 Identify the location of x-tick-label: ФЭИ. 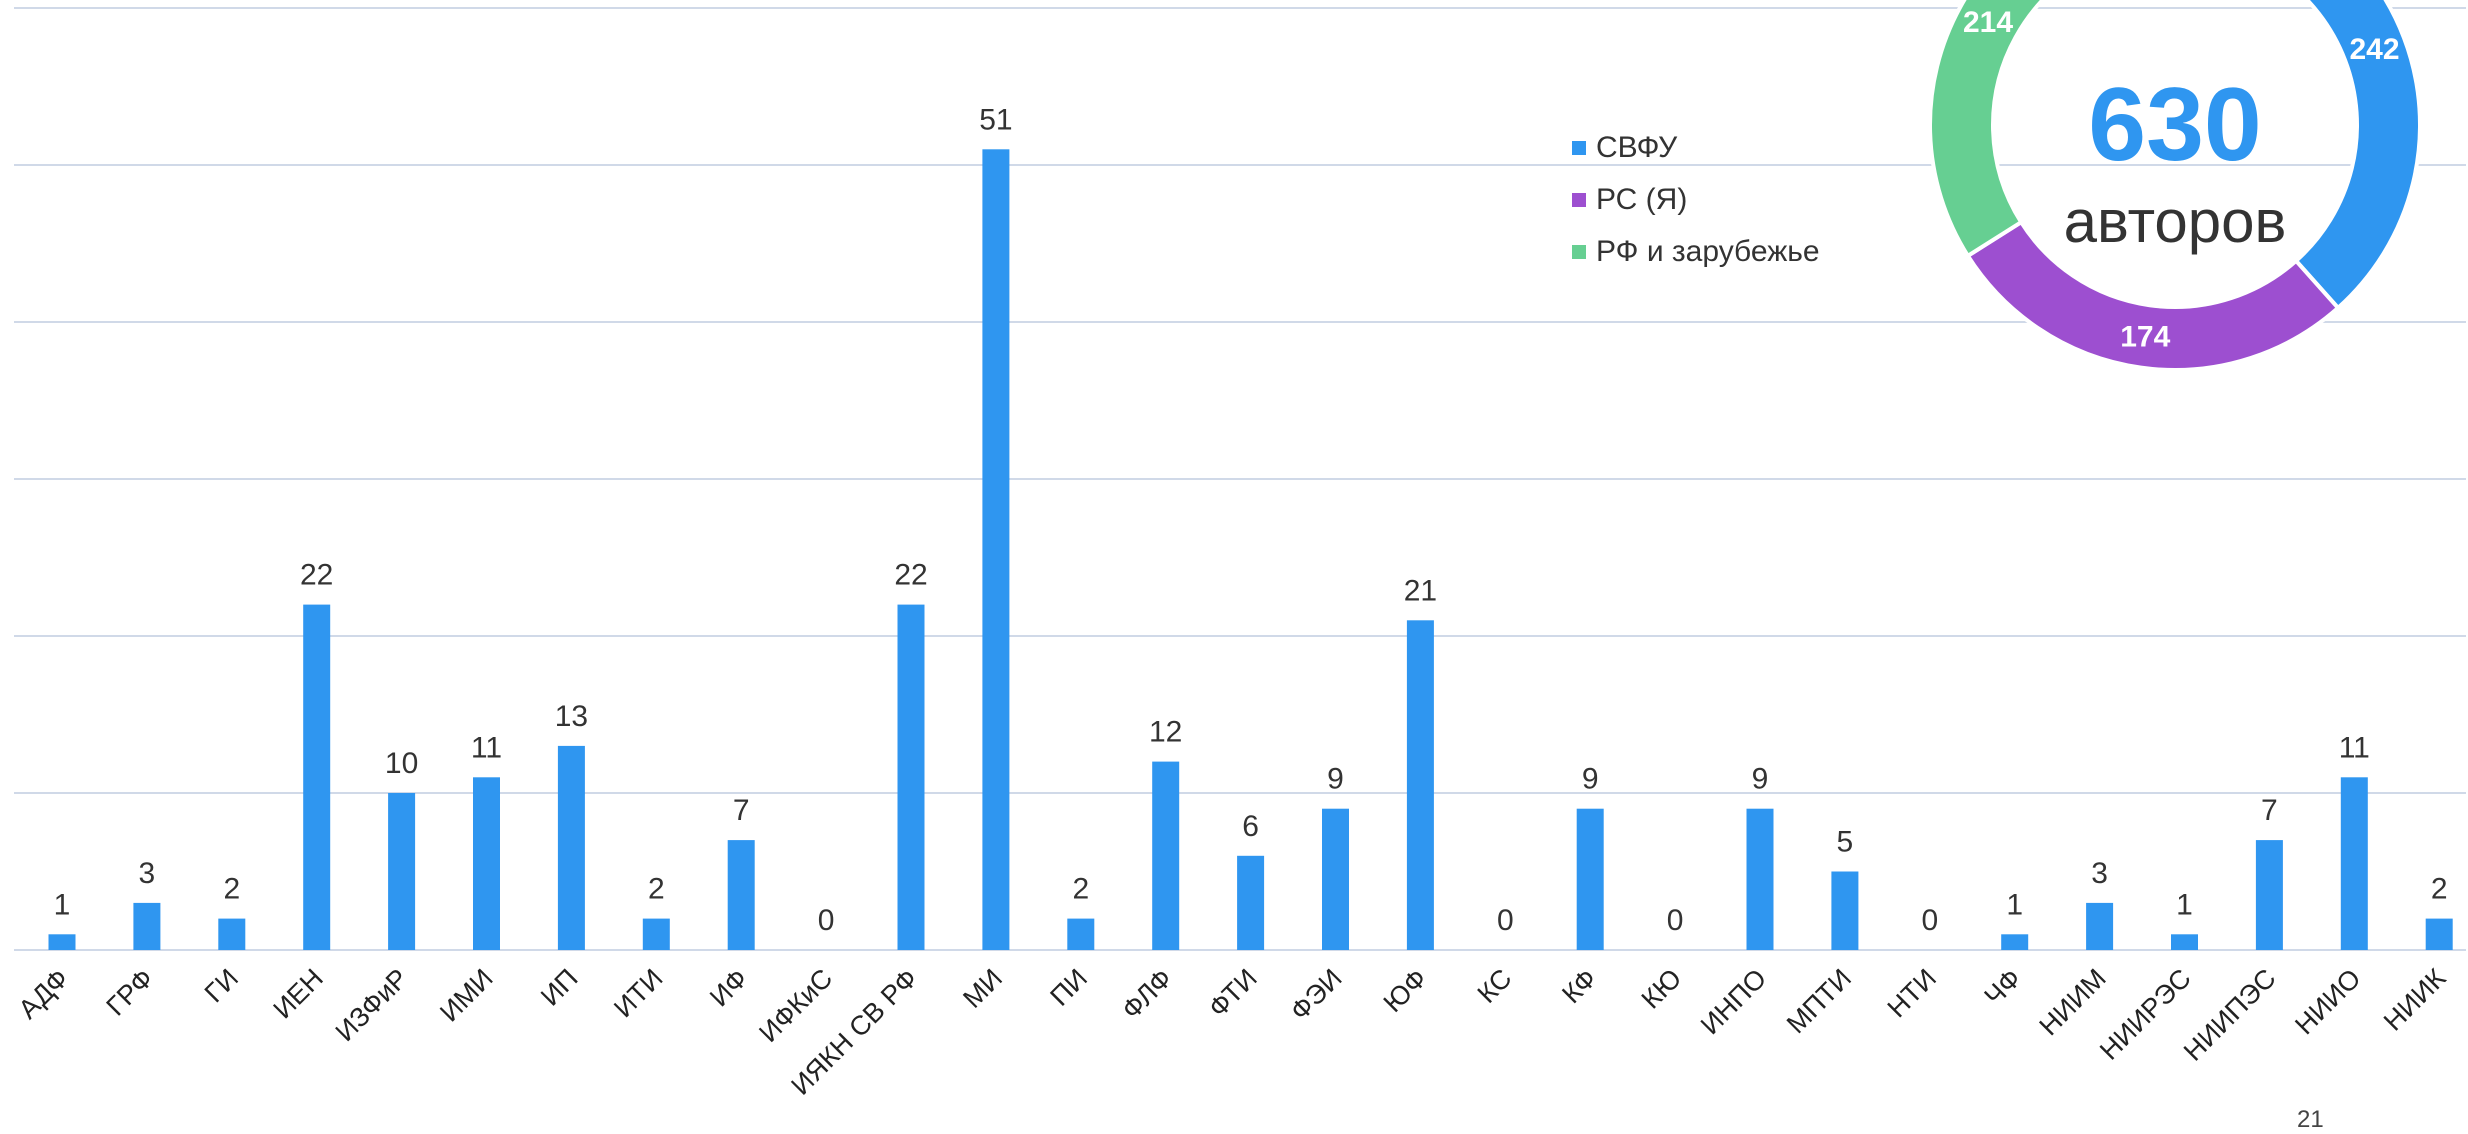
(1316, 994).